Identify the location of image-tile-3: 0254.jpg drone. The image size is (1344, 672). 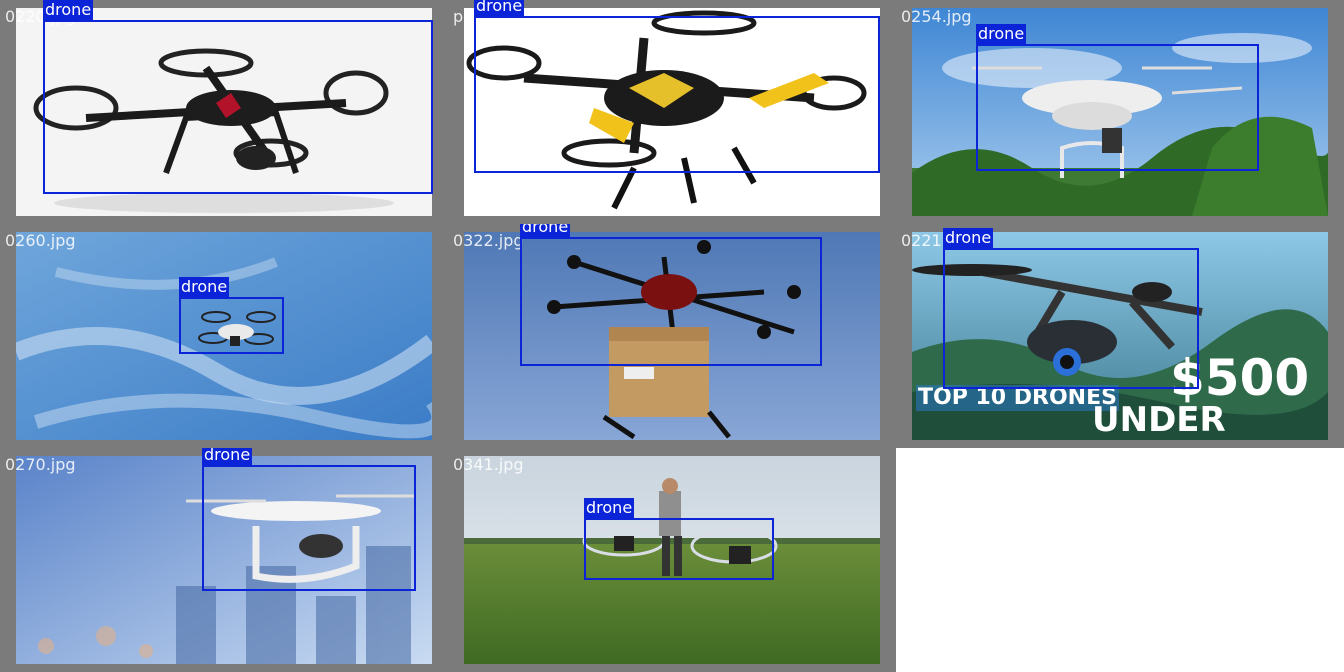
(1120, 112).